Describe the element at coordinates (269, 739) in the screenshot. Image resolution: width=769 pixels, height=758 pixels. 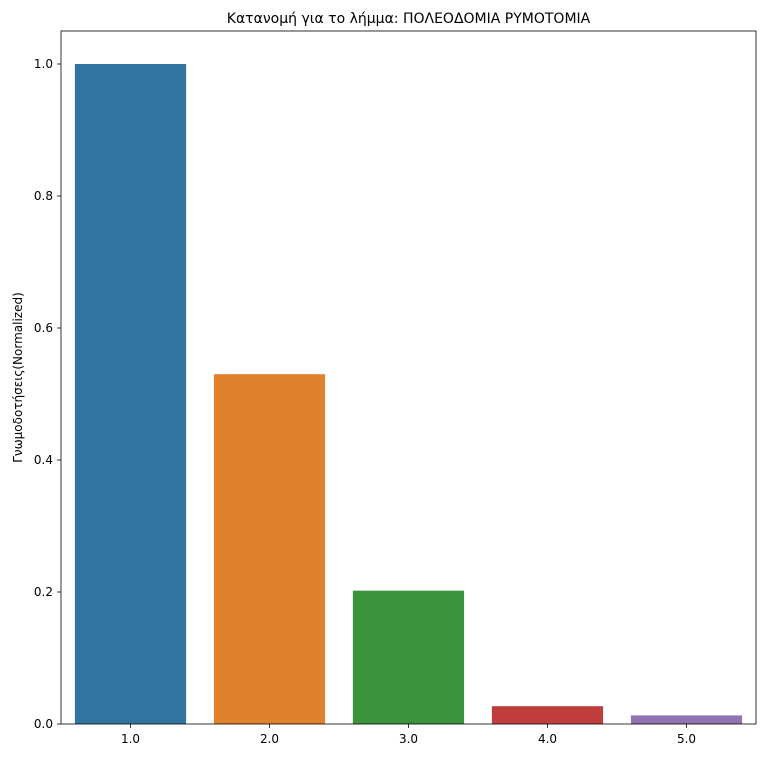
I see `x-tick-label: 2.0` at that location.